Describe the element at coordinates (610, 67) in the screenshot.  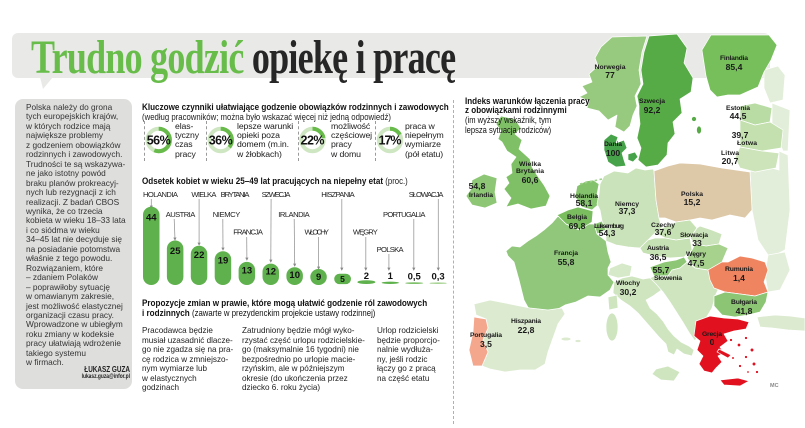
I see `svg-text: Norwegia` at that location.